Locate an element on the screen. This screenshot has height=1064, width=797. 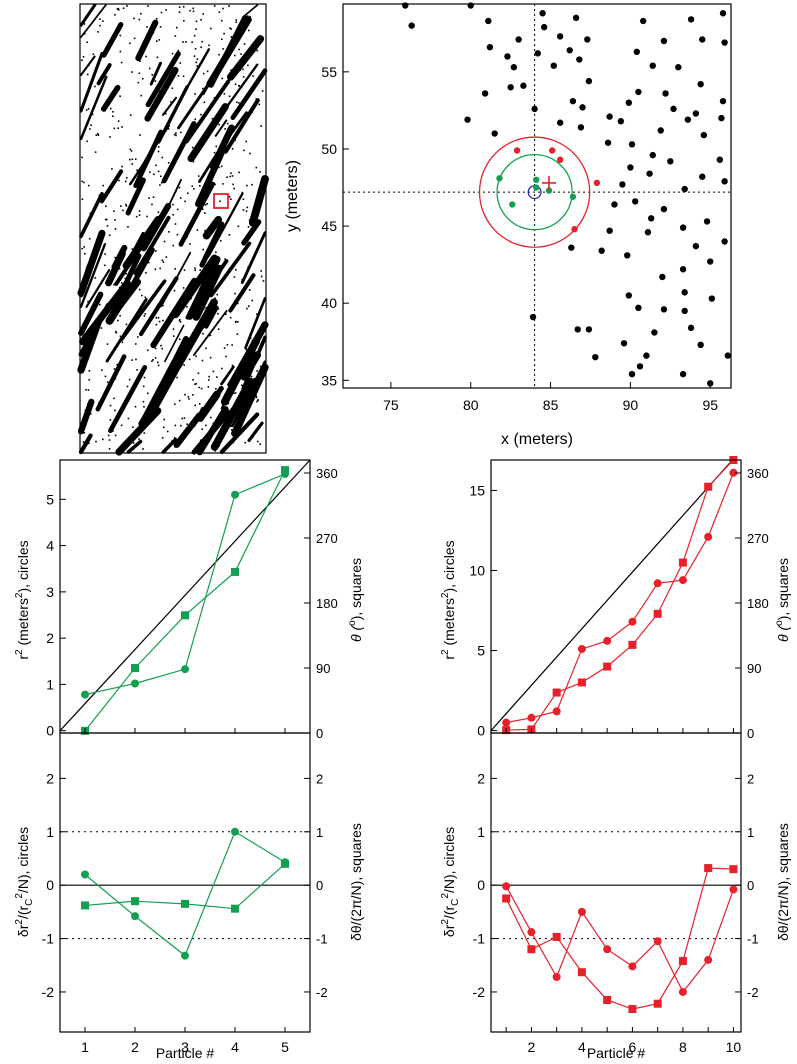
green-radius-circle is located at coordinates (534, 192).